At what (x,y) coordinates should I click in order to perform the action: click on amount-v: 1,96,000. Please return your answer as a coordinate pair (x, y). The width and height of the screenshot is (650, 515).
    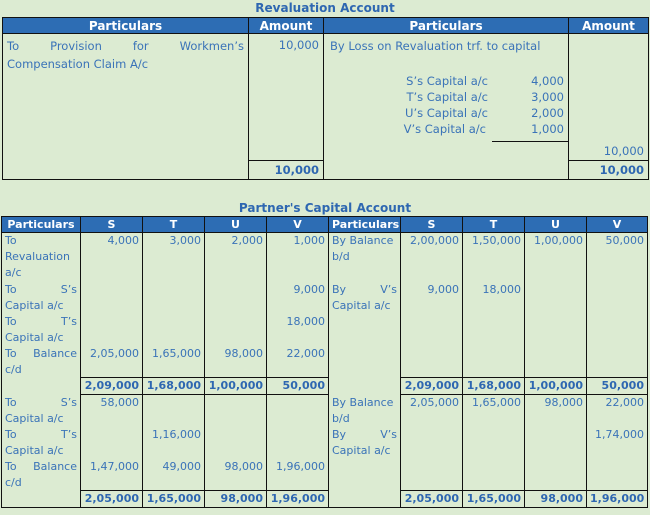
    Looking at the image, I should click on (297, 474).